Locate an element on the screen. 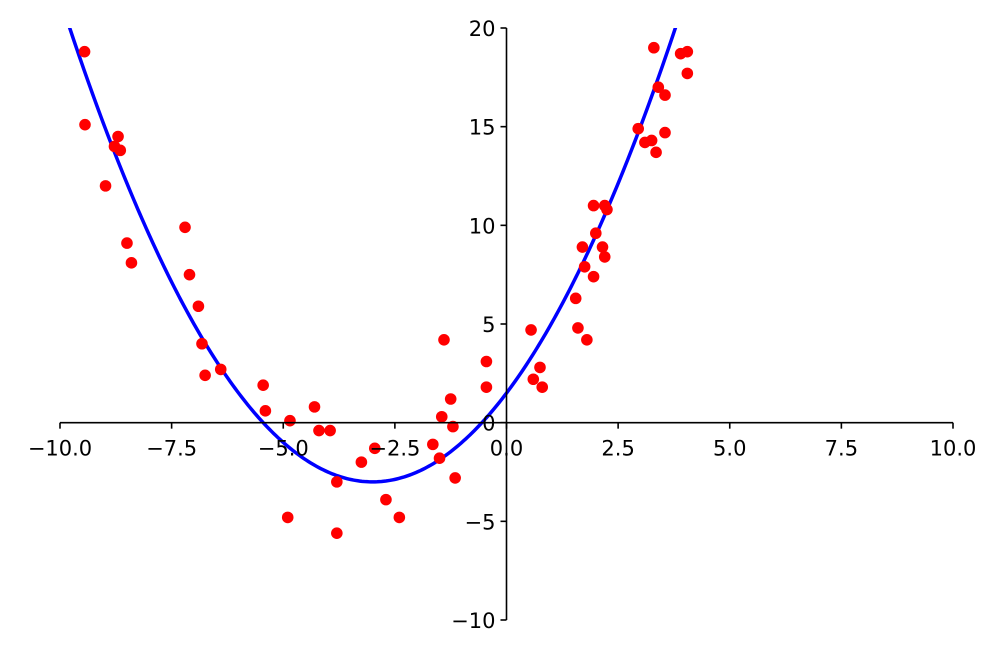 The image size is (1001, 655). y-tick-label: 0 is located at coordinates (488, 424).